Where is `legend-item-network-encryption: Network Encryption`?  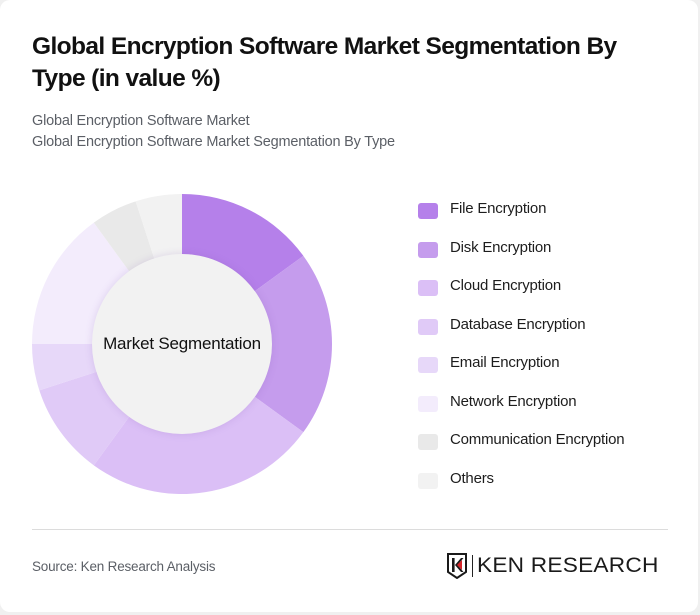
legend-item-network-encryption: Network Encryption is located at coordinates (548, 412).